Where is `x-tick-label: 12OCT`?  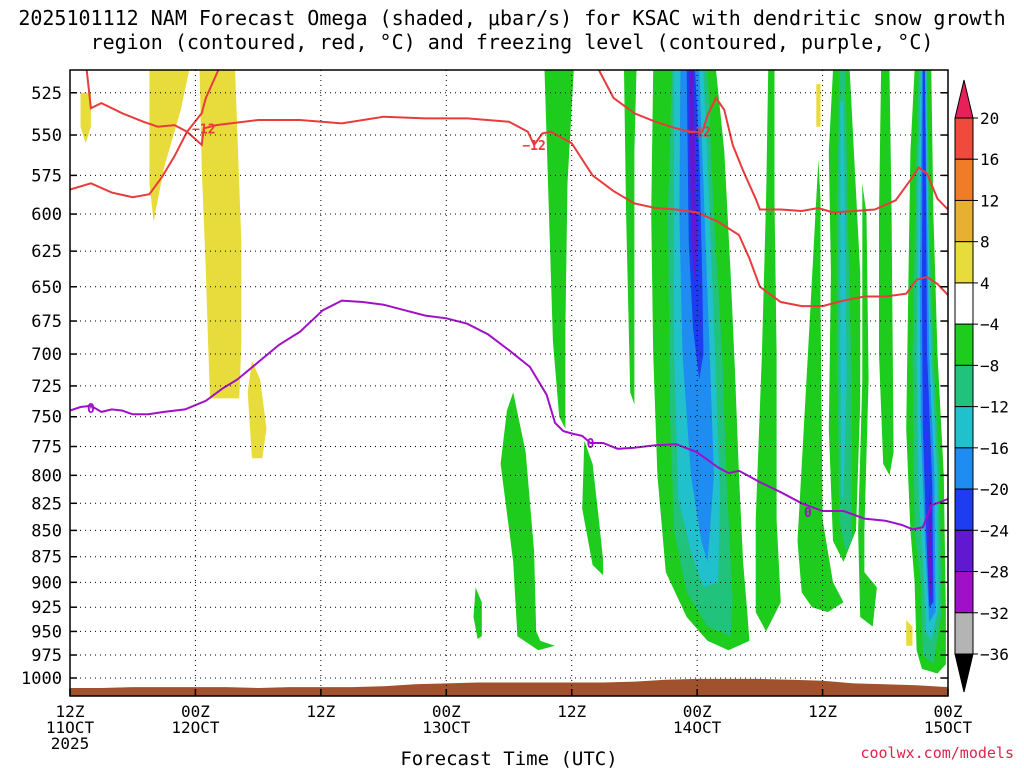
x-tick-label: 12OCT is located at coordinates (195, 727).